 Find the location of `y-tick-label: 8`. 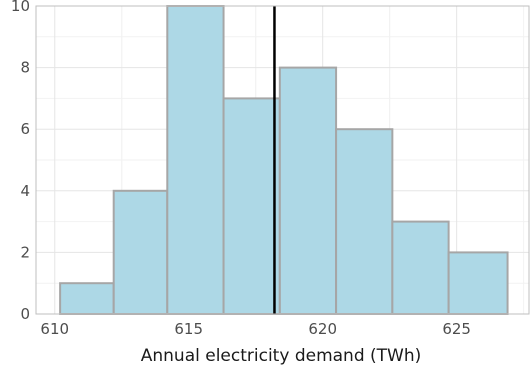

y-tick-label: 8 is located at coordinates (25, 68).